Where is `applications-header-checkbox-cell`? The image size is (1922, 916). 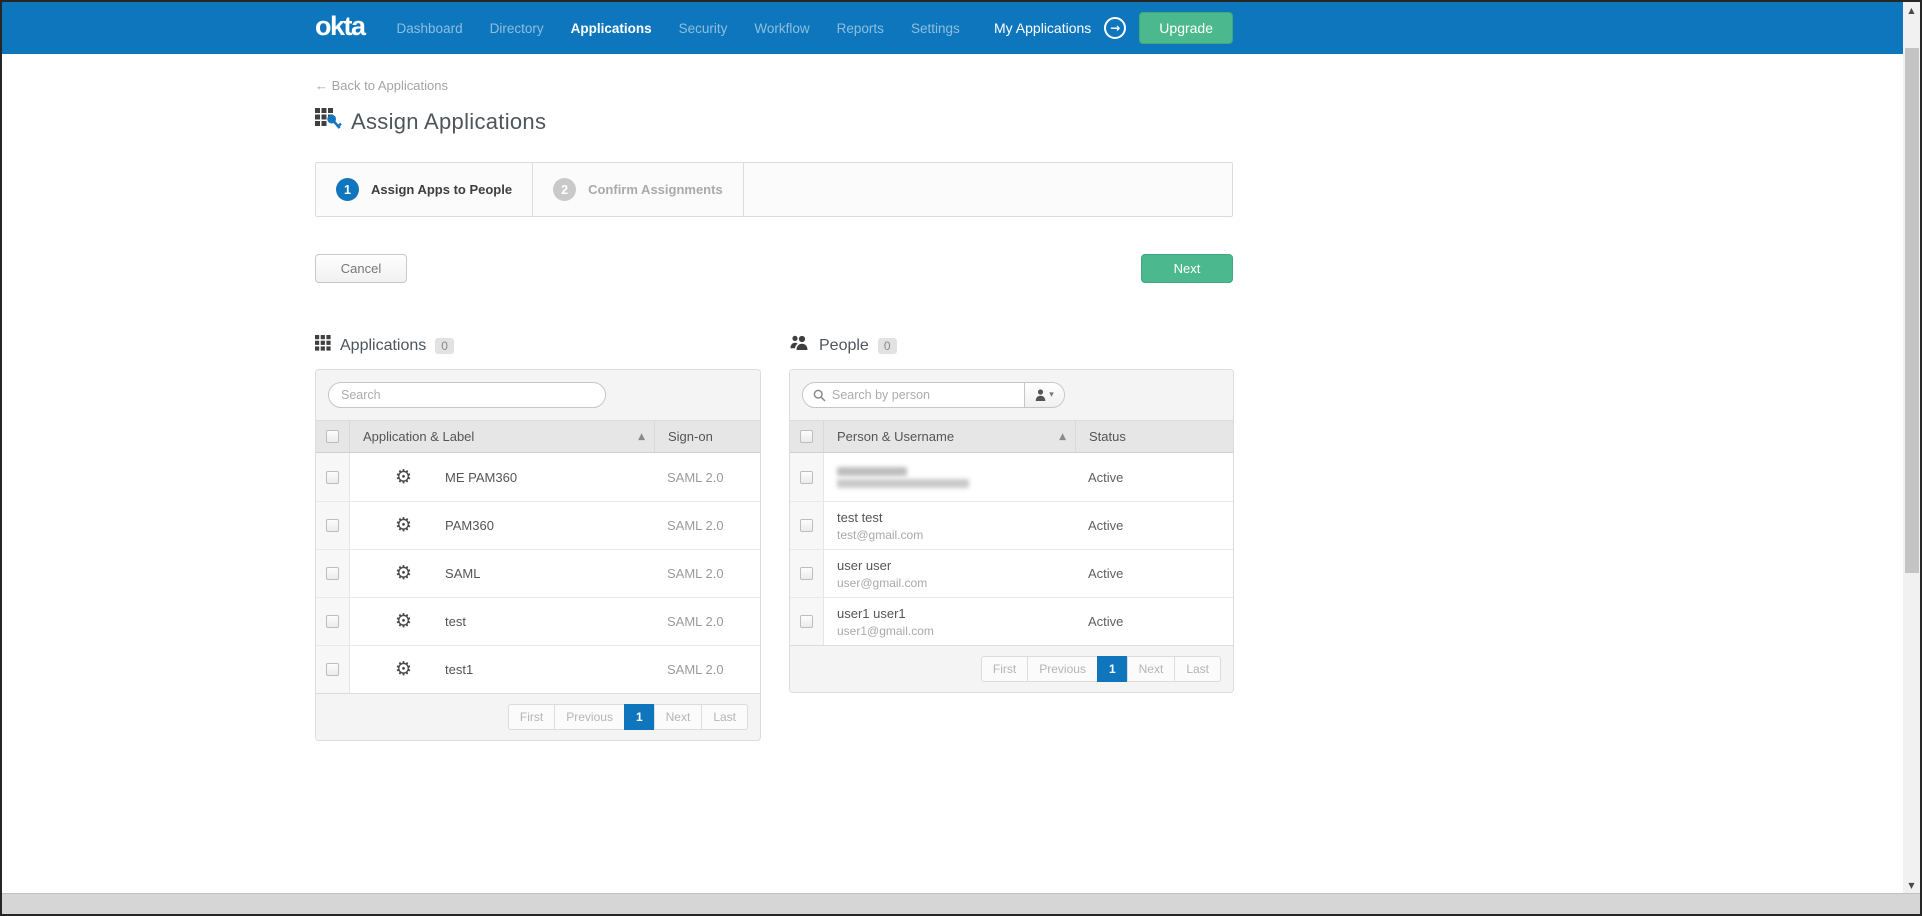
applications-header-checkbox-cell is located at coordinates (333, 436).